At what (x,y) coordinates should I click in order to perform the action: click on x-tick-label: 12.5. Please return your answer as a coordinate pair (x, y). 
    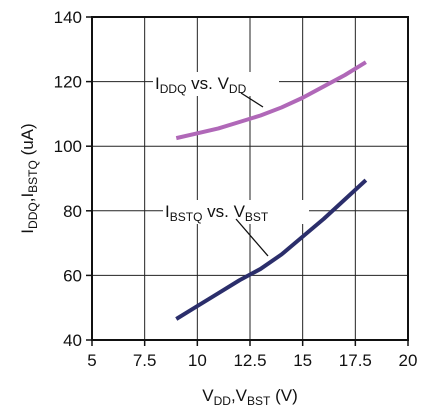
    Looking at the image, I should click on (249, 360).